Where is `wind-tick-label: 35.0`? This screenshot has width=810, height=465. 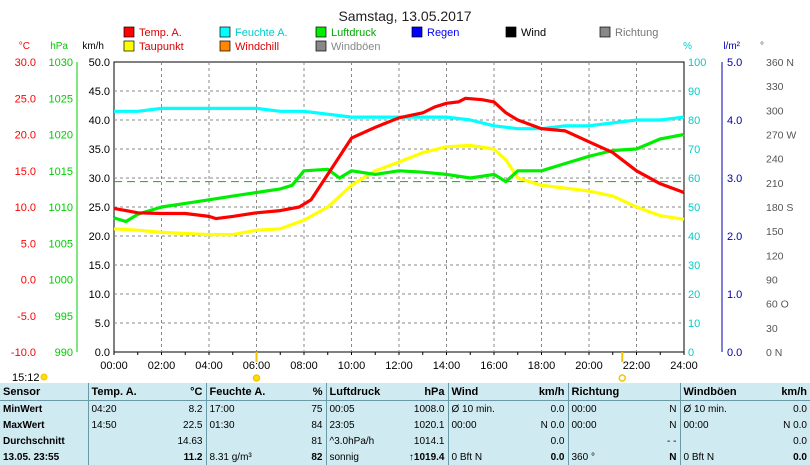 wind-tick-label: 35.0 is located at coordinates (99, 150).